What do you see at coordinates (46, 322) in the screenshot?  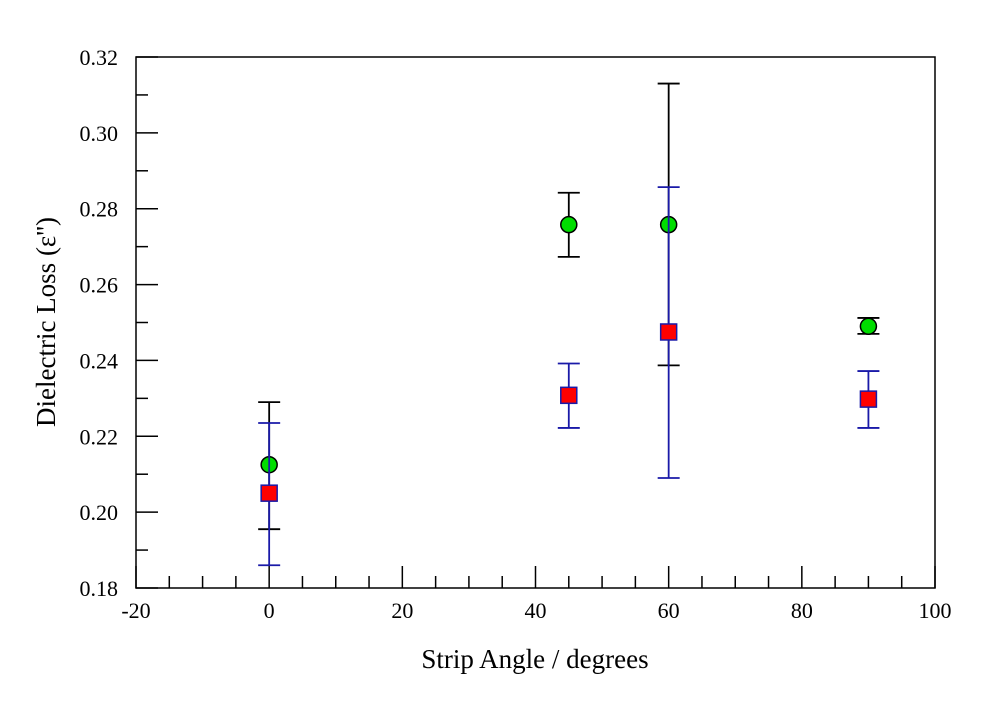 I see `y-axis-label: Dielectric Loss (ε'')` at bounding box center [46, 322].